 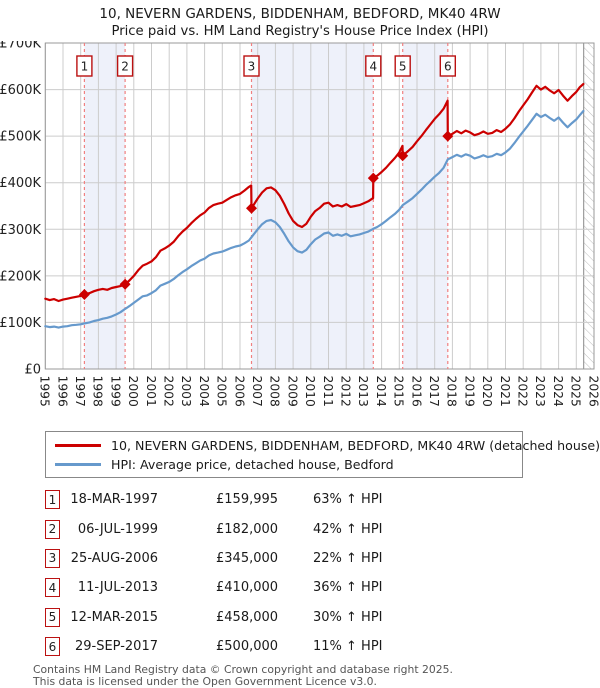 I want to click on table-row: 5 12-MAR-2015 £458,000 30% ↑ HPI, so click(x=322, y=617).